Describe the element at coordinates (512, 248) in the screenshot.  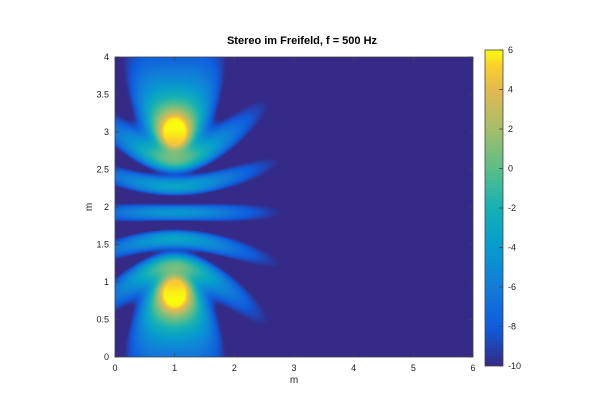
I see `colorbar-tick-label: -4` at that location.